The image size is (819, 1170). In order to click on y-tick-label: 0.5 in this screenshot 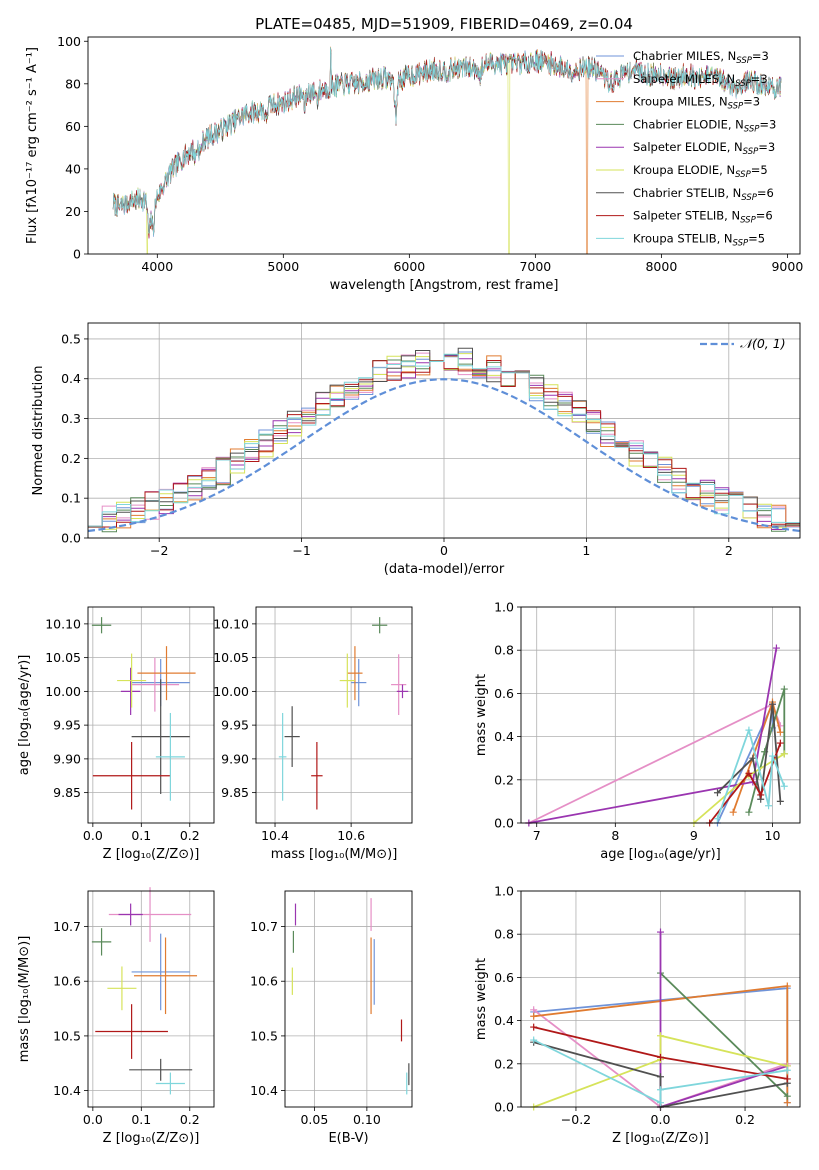, I will do `click(71, 338)`.